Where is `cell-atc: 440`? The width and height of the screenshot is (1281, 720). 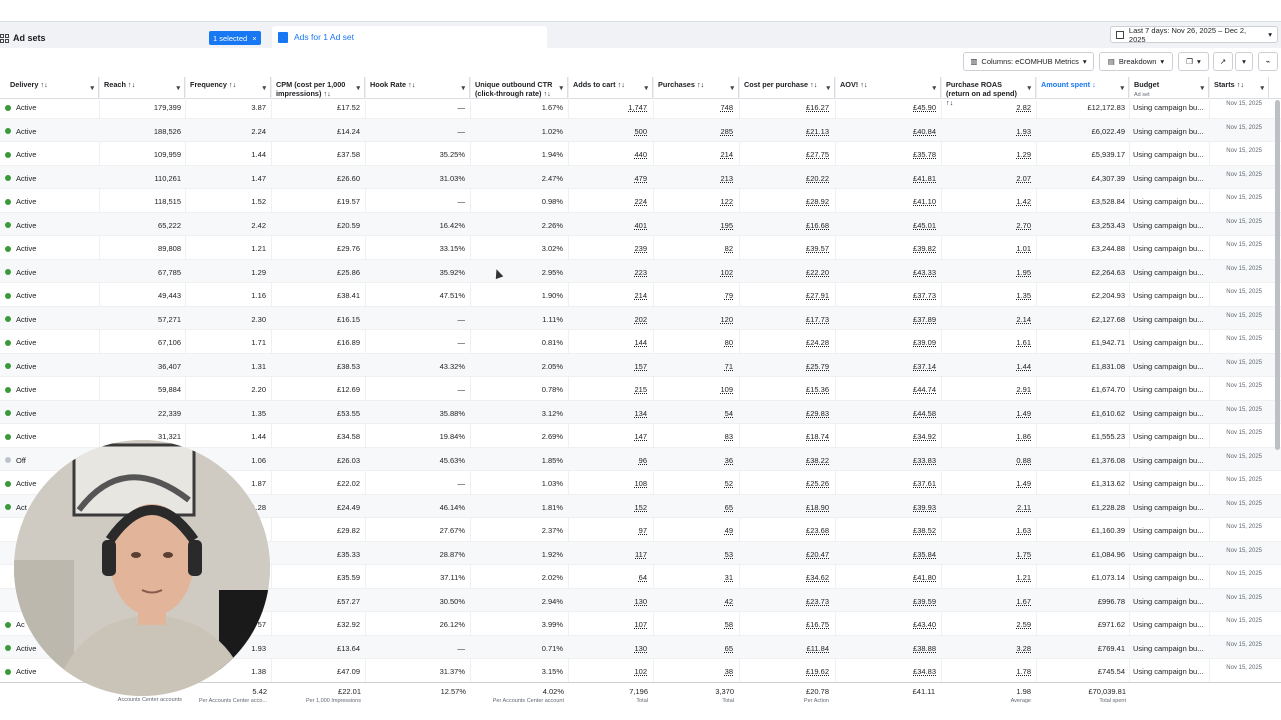
cell-atc: 440 is located at coordinates (640, 154).